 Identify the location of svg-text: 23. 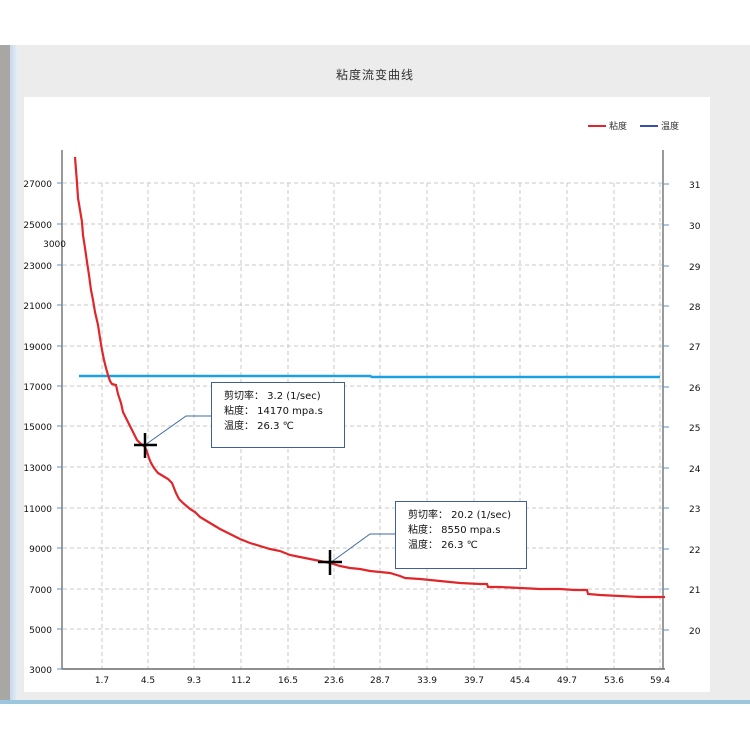
(694, 510).